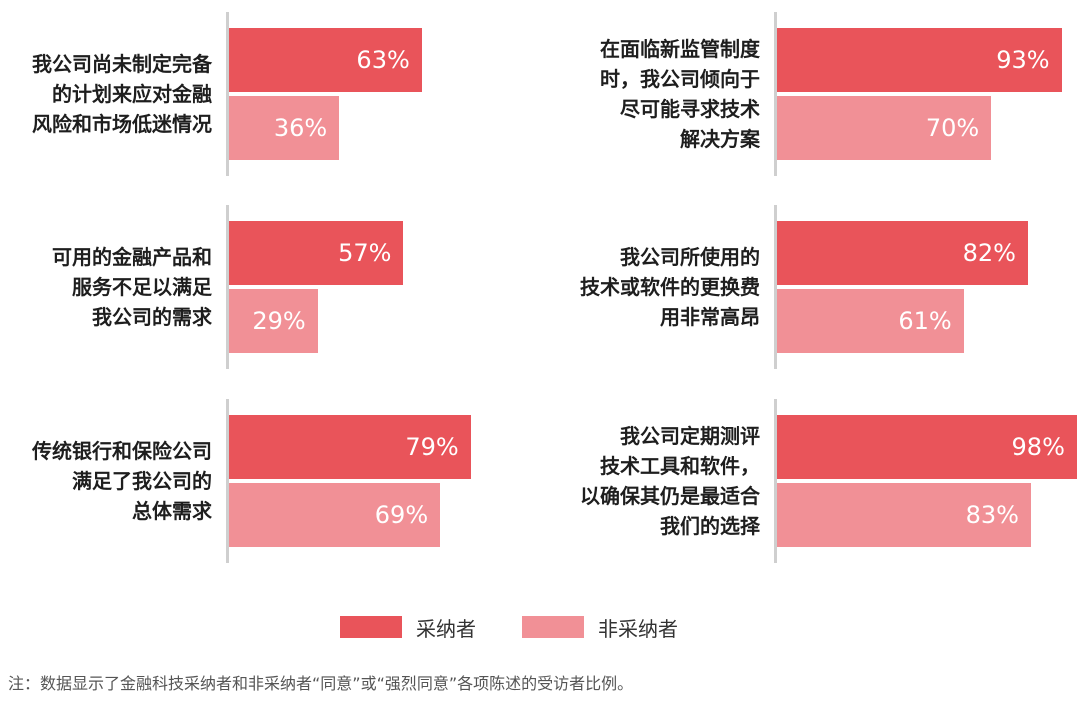  I want to click on data-label: 69%, so click(401, 515).